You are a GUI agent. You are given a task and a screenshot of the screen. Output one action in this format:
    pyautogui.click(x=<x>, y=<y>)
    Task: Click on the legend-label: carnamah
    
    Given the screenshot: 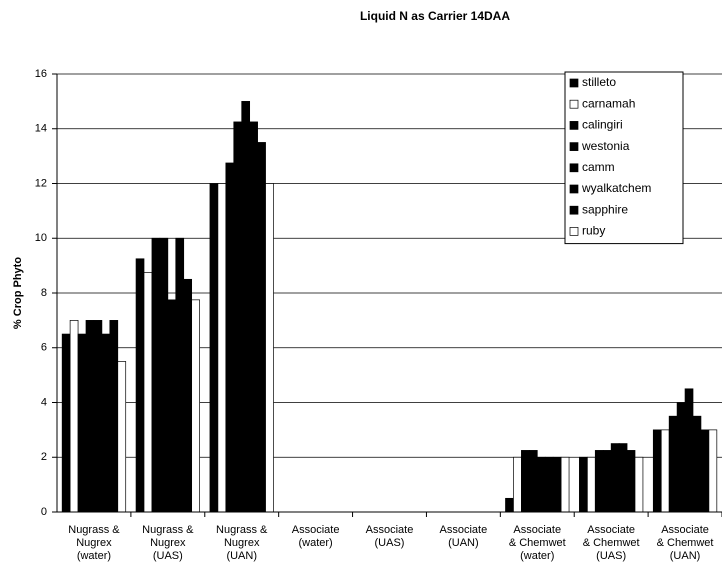 What is the action you would take?
    pyautogui.click(x=608, y=103)
    